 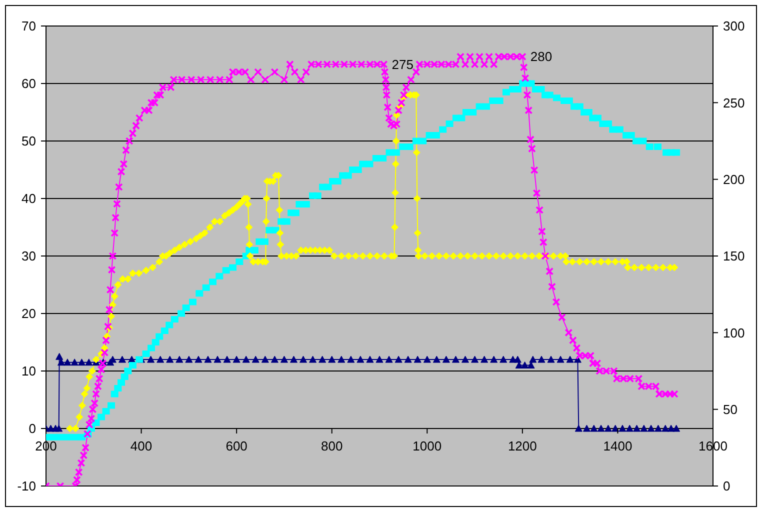 I want to click on y-tick-label: 70, so click(x=29, y=26).